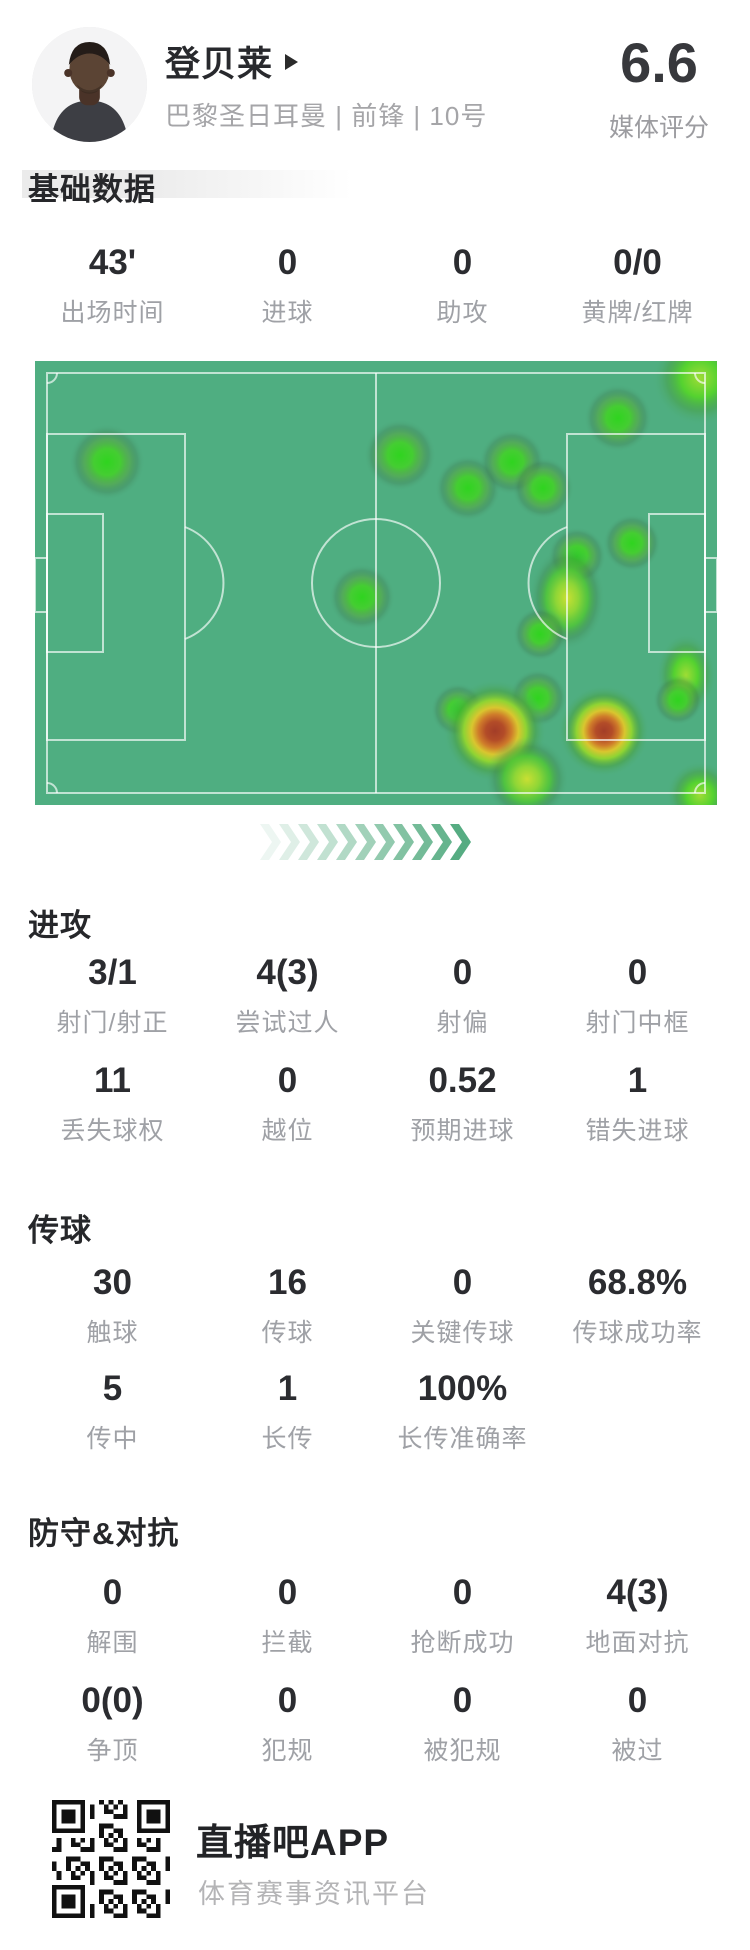 This screenshot has width=750, height=1950. I want to click on stat-cell: 0 犯规, so click(287, 1723).